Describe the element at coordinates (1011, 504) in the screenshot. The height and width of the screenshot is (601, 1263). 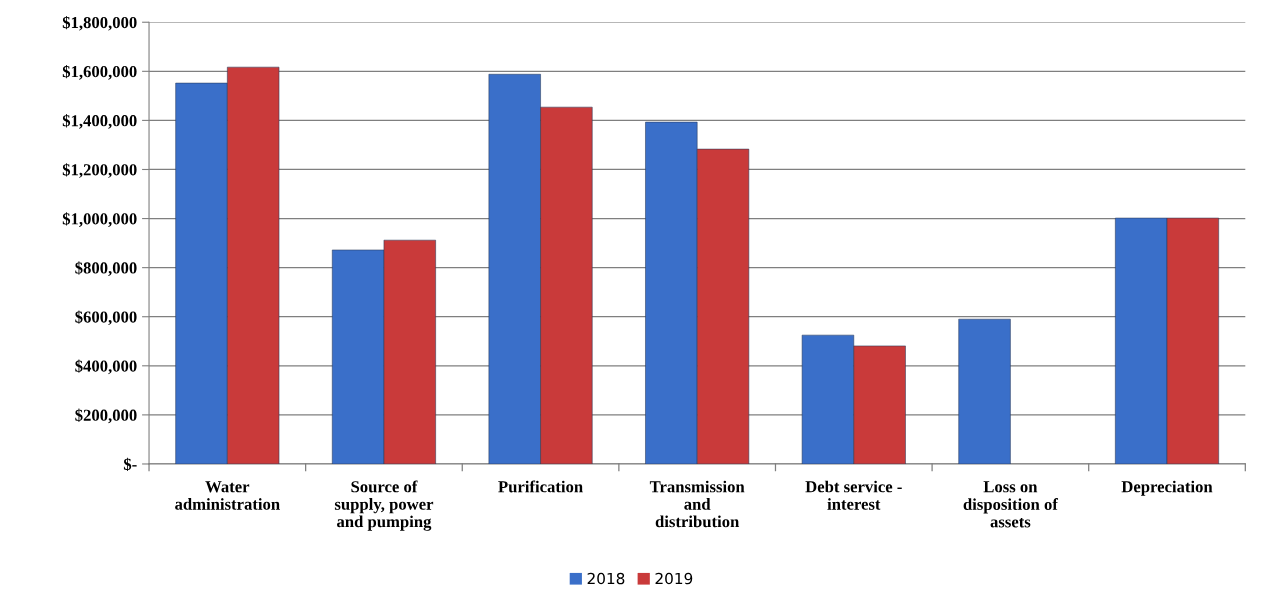
I see `x-tick-label: Loss on disposition of assets` at that location.